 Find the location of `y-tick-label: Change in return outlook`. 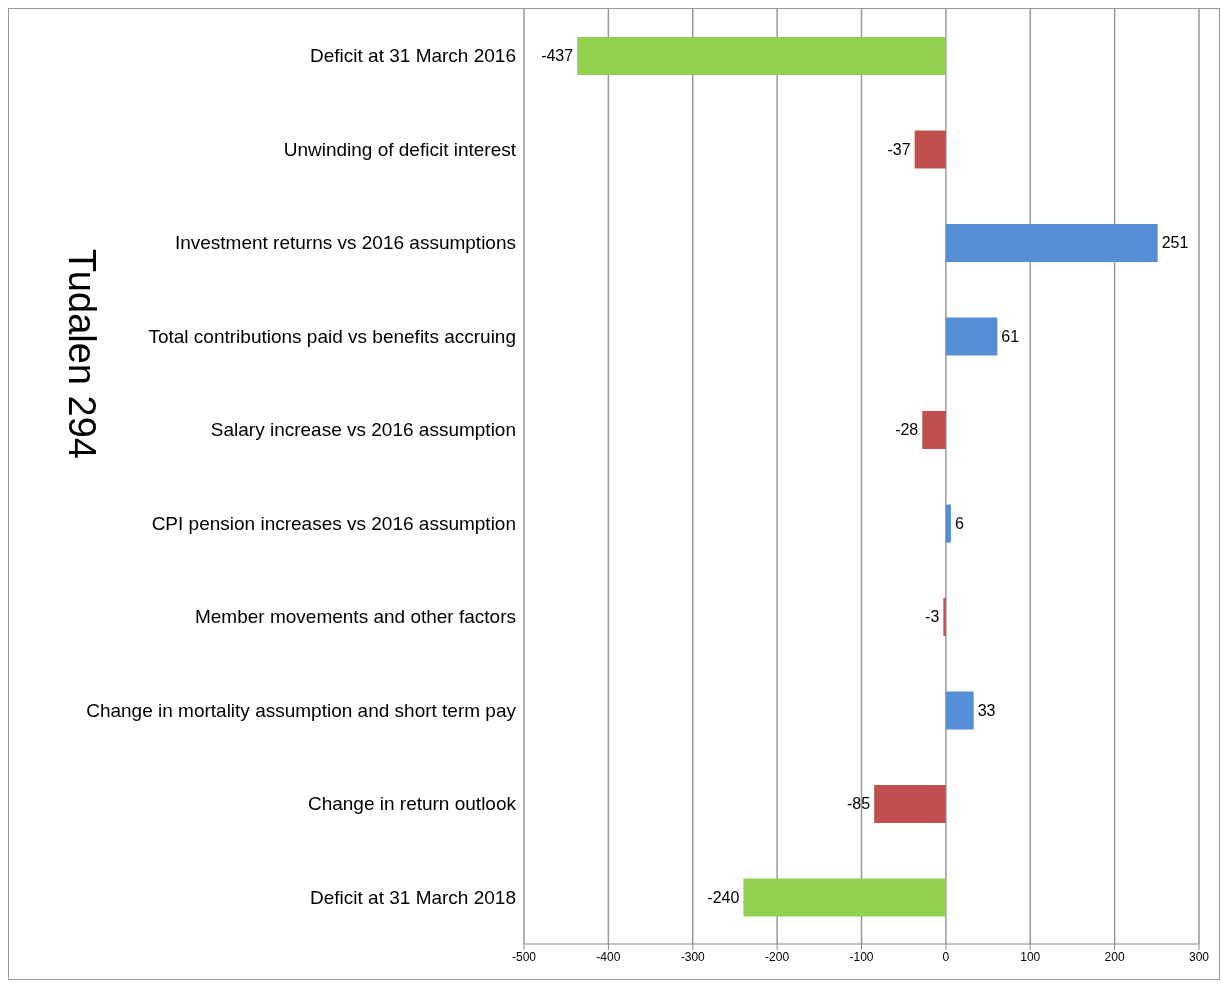

y-tick-label: Change in return outlook is located at coordinates (412, 804).